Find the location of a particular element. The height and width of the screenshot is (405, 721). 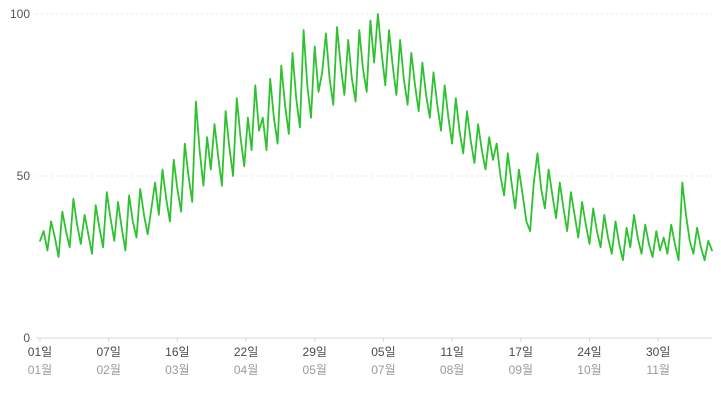

x-axis-month-label: 02월 is located at coordinates (108, 370).